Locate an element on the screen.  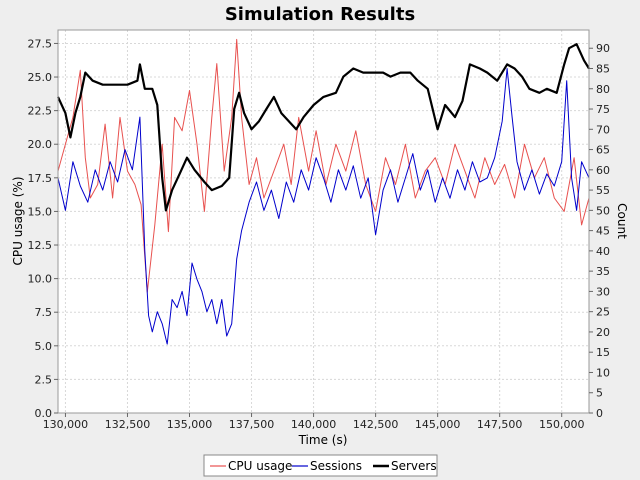
y-left-tick-label: 12.5 is located at coordinates (40, 245).